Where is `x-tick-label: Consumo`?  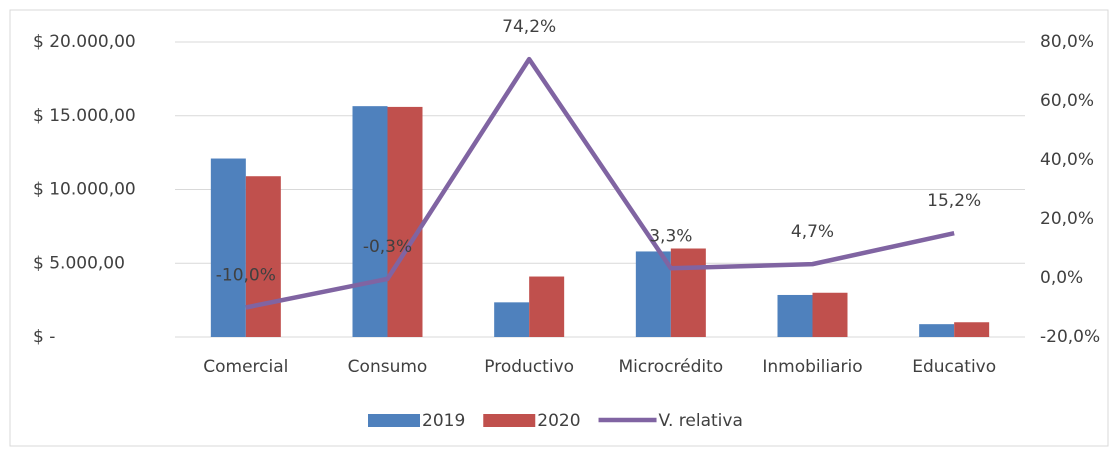 x-tick-label: Consumo is located at coordinates (388, 367).